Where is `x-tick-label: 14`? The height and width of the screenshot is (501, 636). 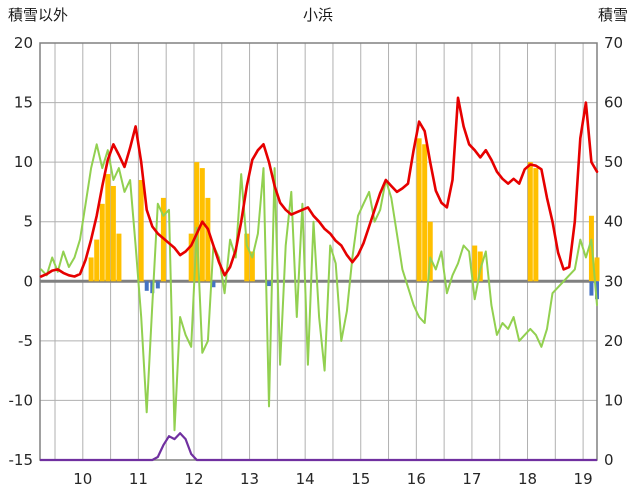 x-tick-label: 14 is located at coordinates (305, 479).